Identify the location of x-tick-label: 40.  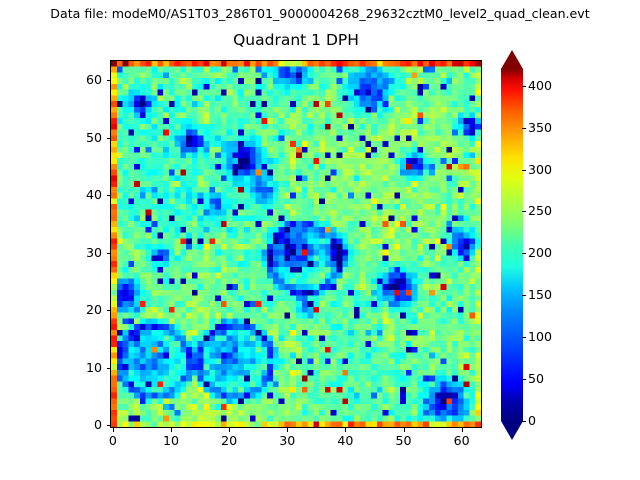
(345, 440).